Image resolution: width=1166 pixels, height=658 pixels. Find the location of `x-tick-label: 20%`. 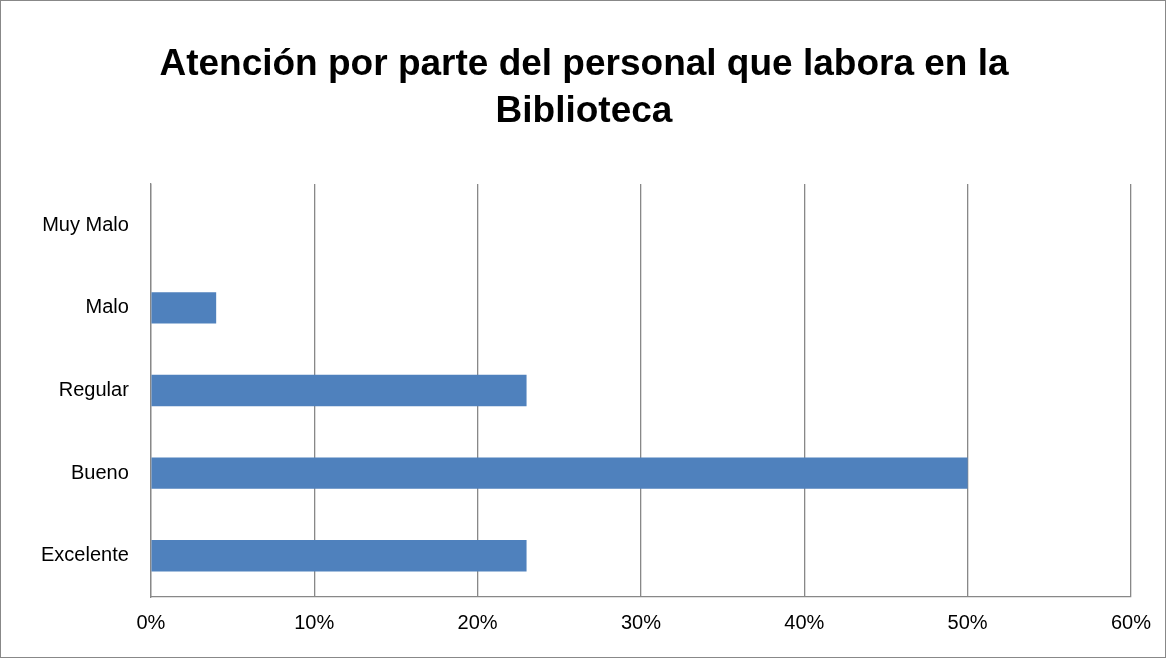

x-tick-label: 20% is located at coordinates (477, 621).